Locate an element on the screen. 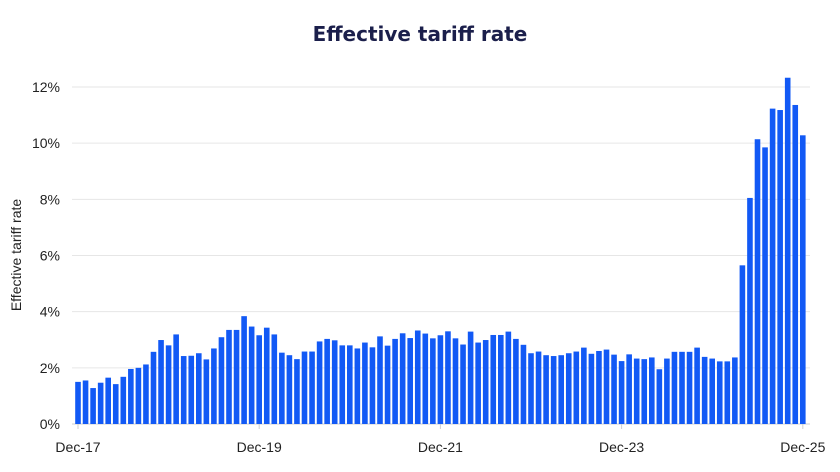  y-tick-label: 10% is located at coordinates (46, 143).